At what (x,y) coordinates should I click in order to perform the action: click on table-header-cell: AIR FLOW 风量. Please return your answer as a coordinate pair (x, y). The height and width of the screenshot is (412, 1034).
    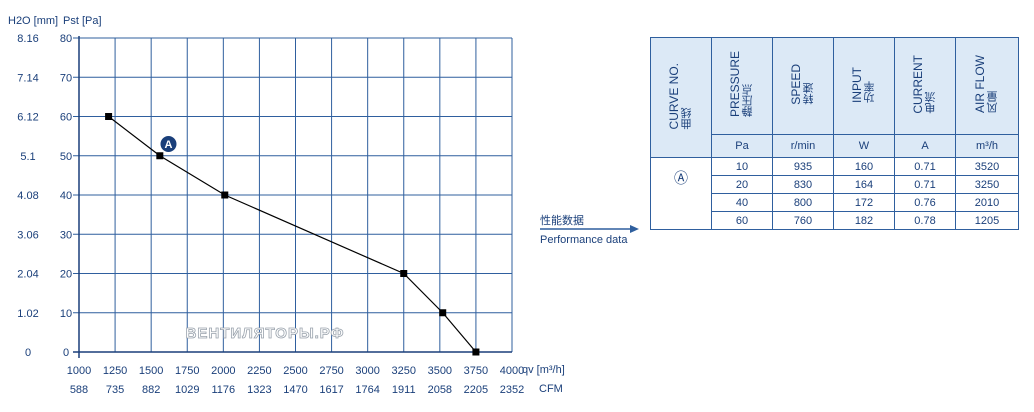
    Looking at the image, I should click on (987, 86).